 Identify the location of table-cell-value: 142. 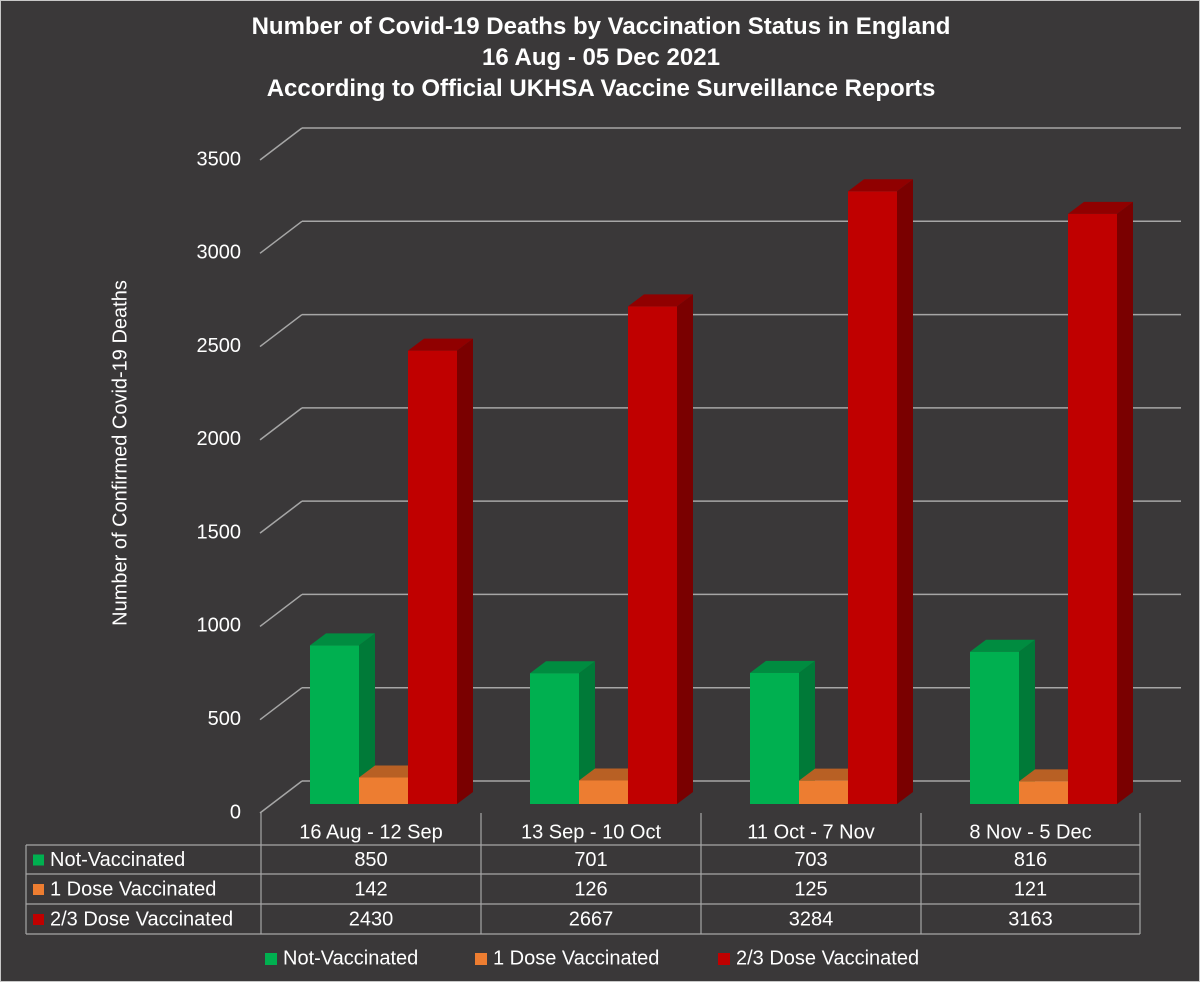
(370, 889).